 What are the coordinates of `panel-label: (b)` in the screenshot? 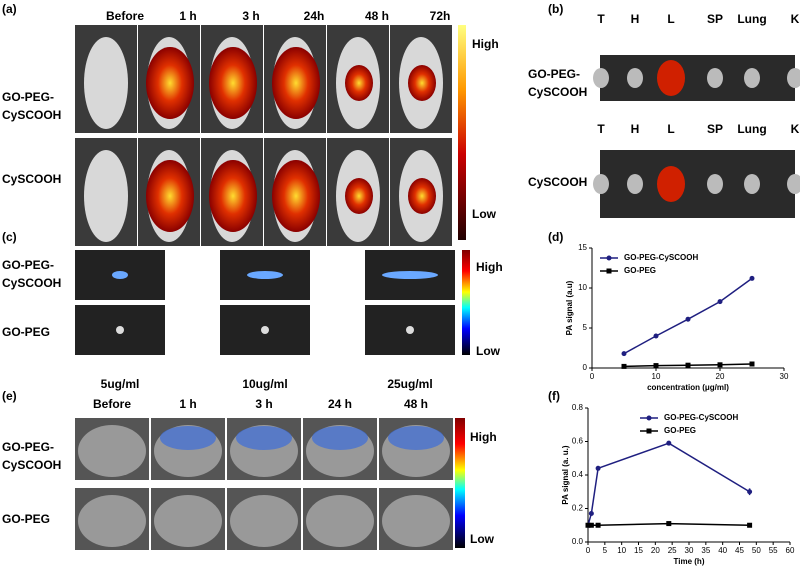 It's located at (555, 9).